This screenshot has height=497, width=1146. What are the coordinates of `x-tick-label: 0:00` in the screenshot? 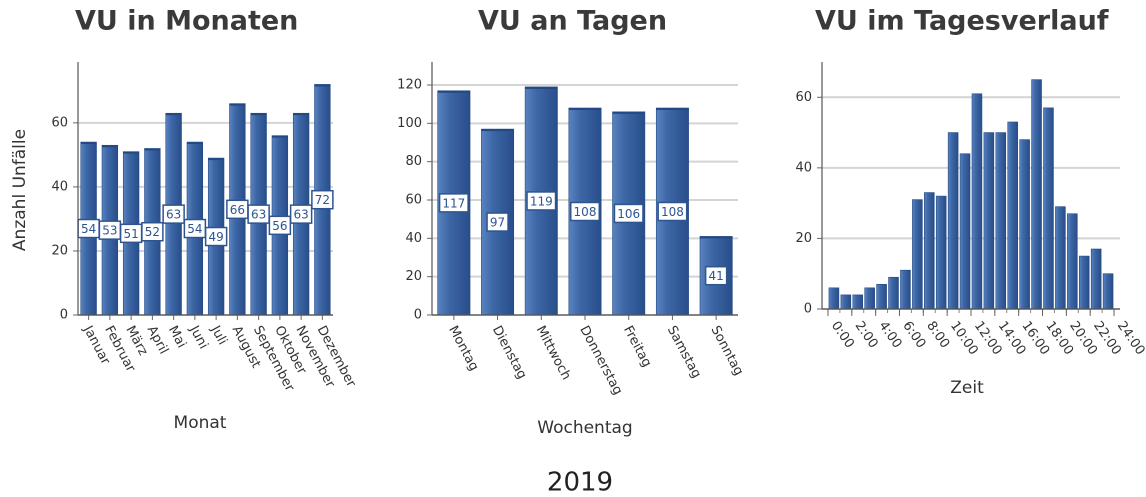 It's located at (842, 335).